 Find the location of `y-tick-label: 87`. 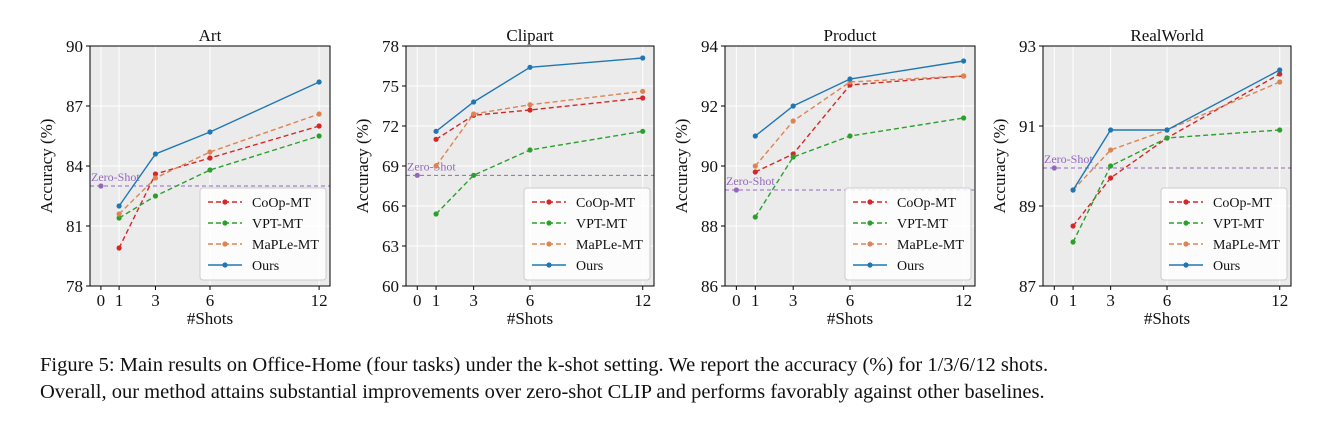

y-tick-label: 87 is located at coordinates (1028, 286).